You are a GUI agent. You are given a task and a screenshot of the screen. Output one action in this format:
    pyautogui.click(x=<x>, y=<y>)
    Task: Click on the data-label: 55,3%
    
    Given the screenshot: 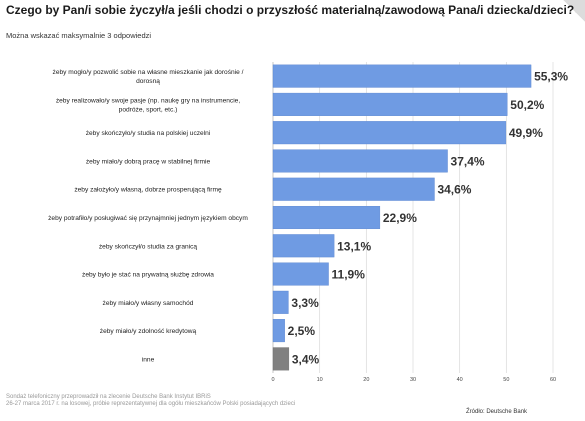 What is the action you would take?
    pyautogui.click(x=551, y=77)
    